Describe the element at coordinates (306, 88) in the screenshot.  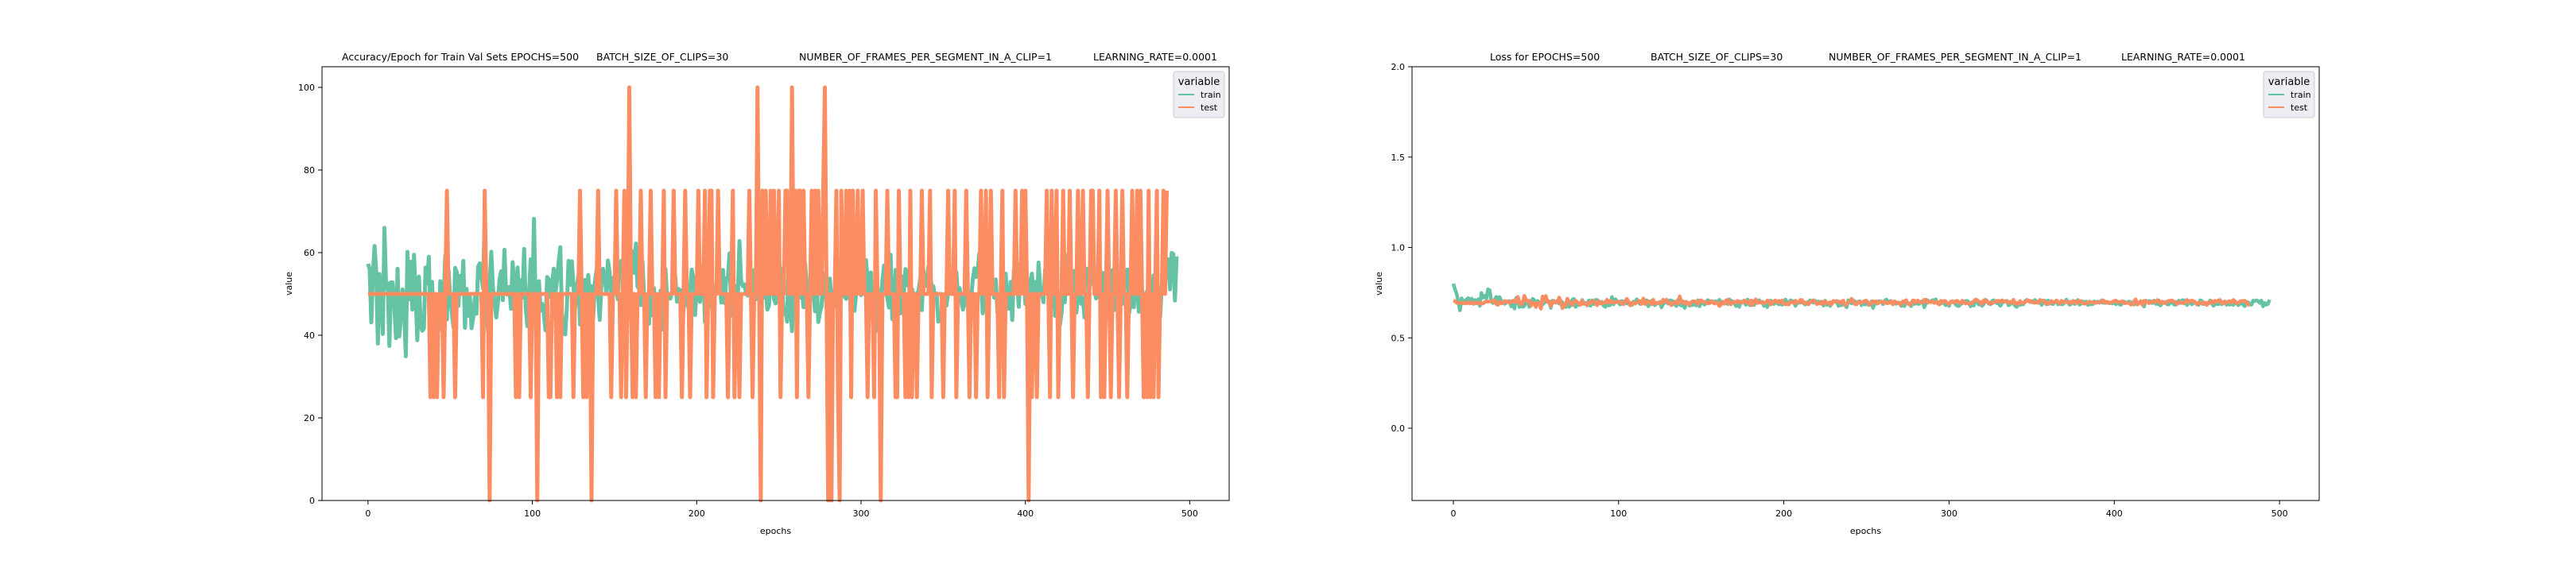
I see `y-tick-label: 100` at that location.